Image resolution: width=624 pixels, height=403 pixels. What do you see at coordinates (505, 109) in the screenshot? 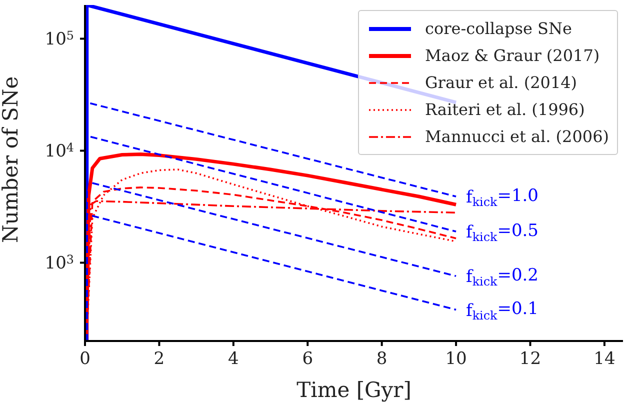
I see `legend-label: Raiteri et al. (1996)` at bounding box center [505, 109].